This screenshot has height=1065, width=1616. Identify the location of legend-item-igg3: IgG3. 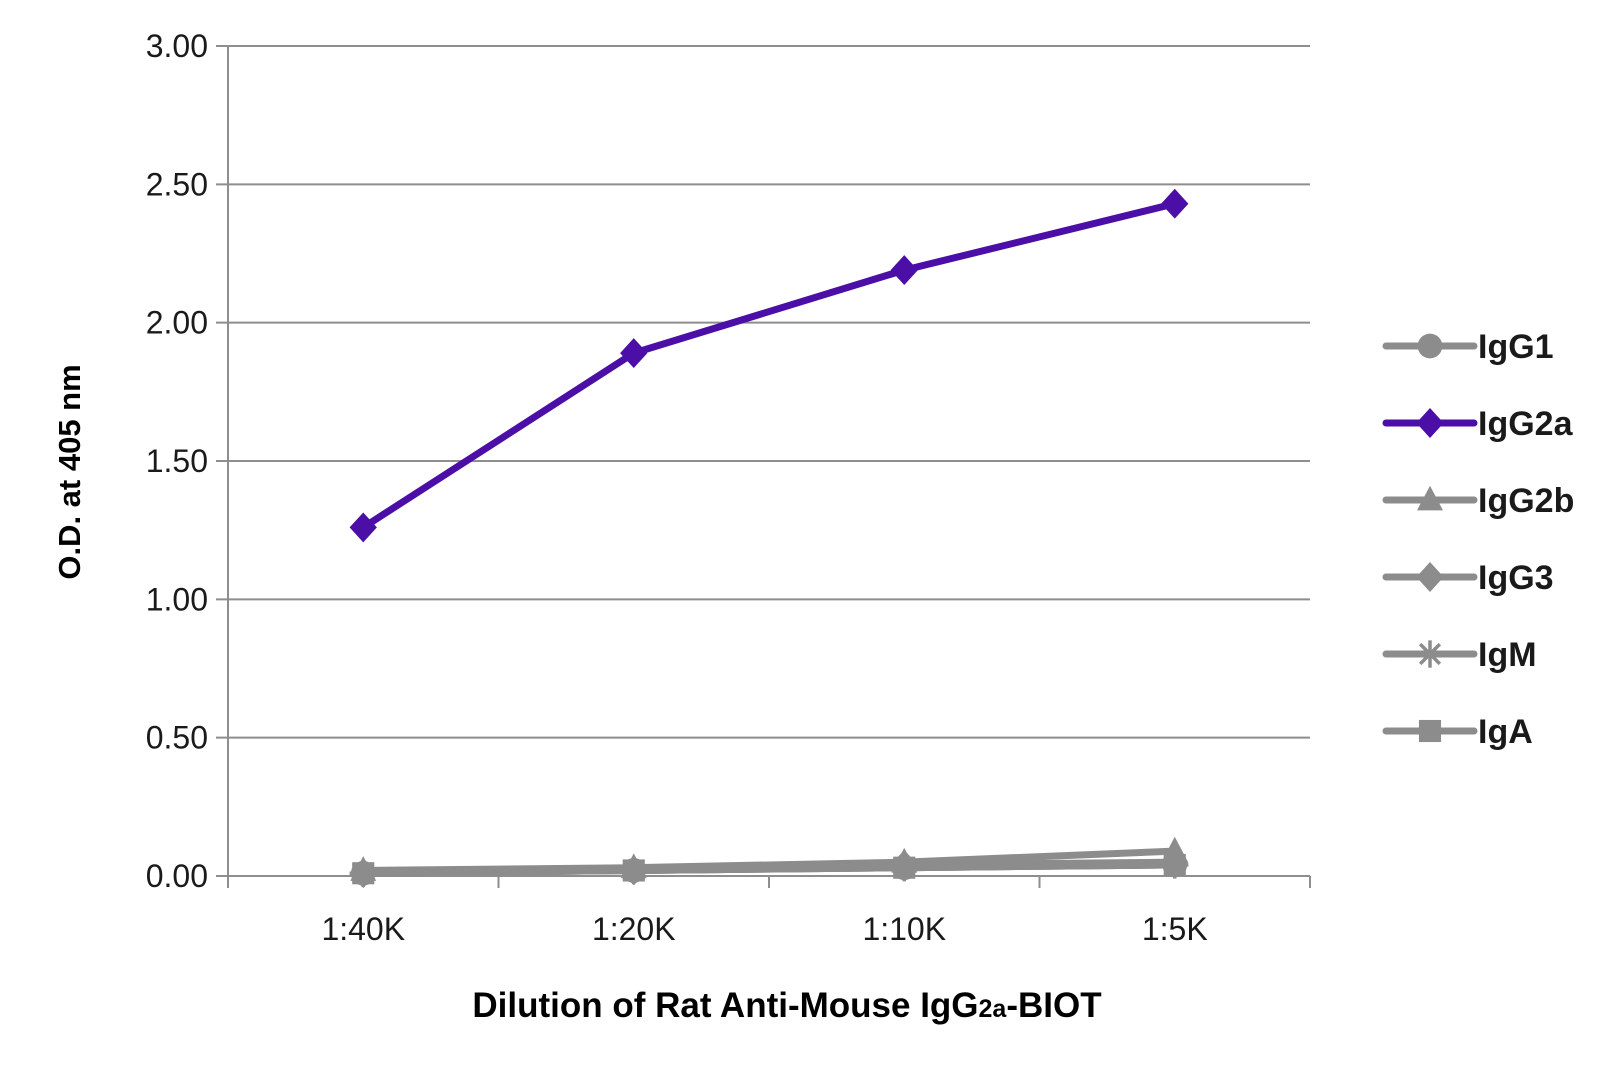
(1468, 578).